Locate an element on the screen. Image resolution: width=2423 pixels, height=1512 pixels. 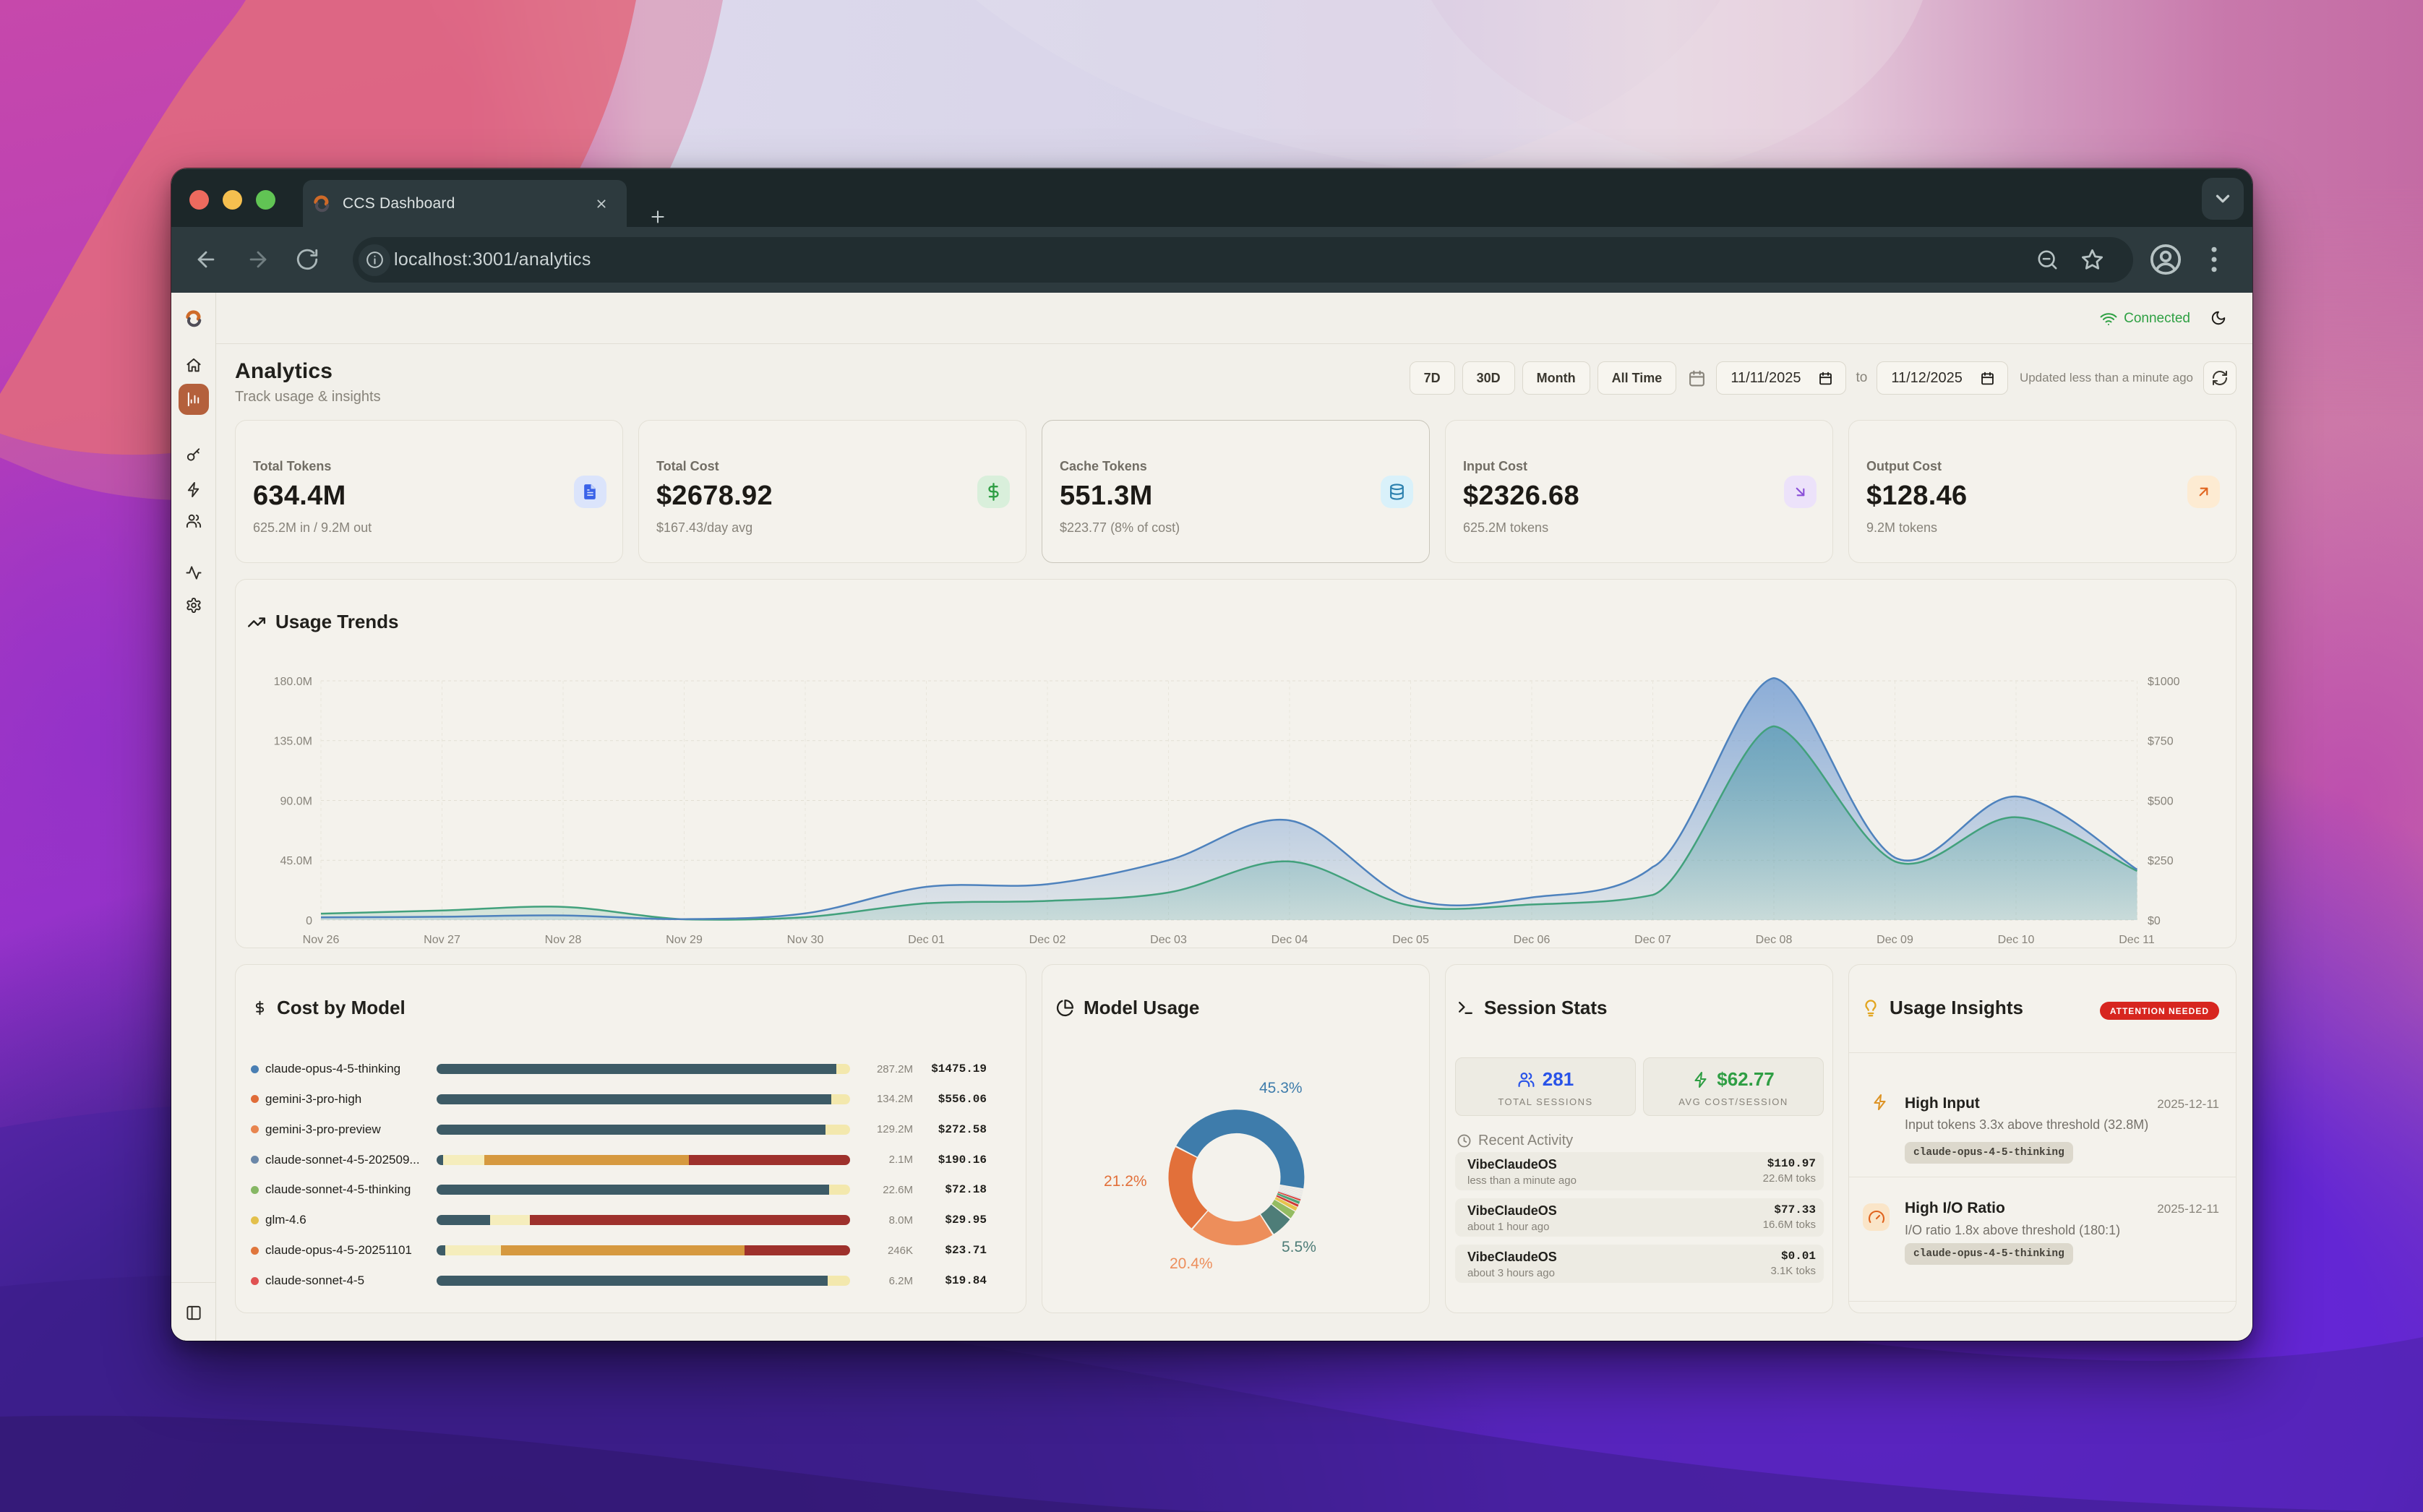
svg-text: $1000 is located at coordinates (2164, 682).